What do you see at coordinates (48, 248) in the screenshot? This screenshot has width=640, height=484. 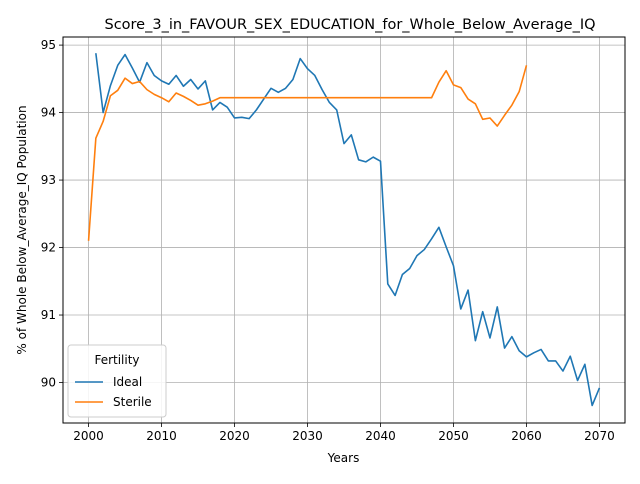 I see `y-tick-label: 92` at bounding box center [48, 248].